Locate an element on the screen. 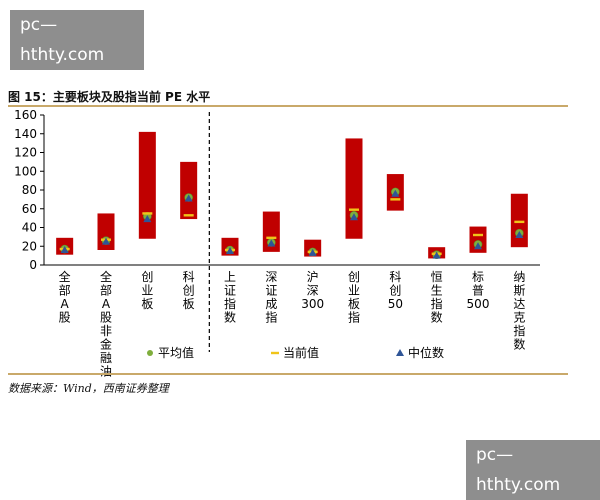  legend-current-swatch is located at coordinates (275, 353).